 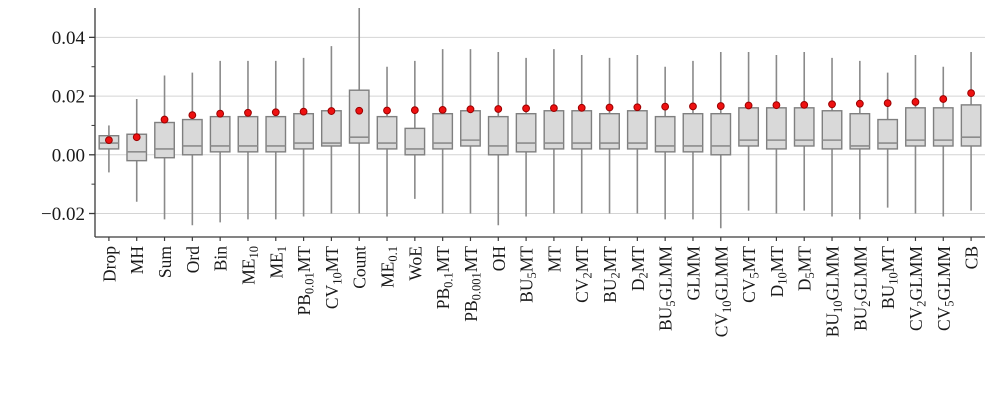 I want to click on box-group-CV10MT, so click(x=331, y=130).